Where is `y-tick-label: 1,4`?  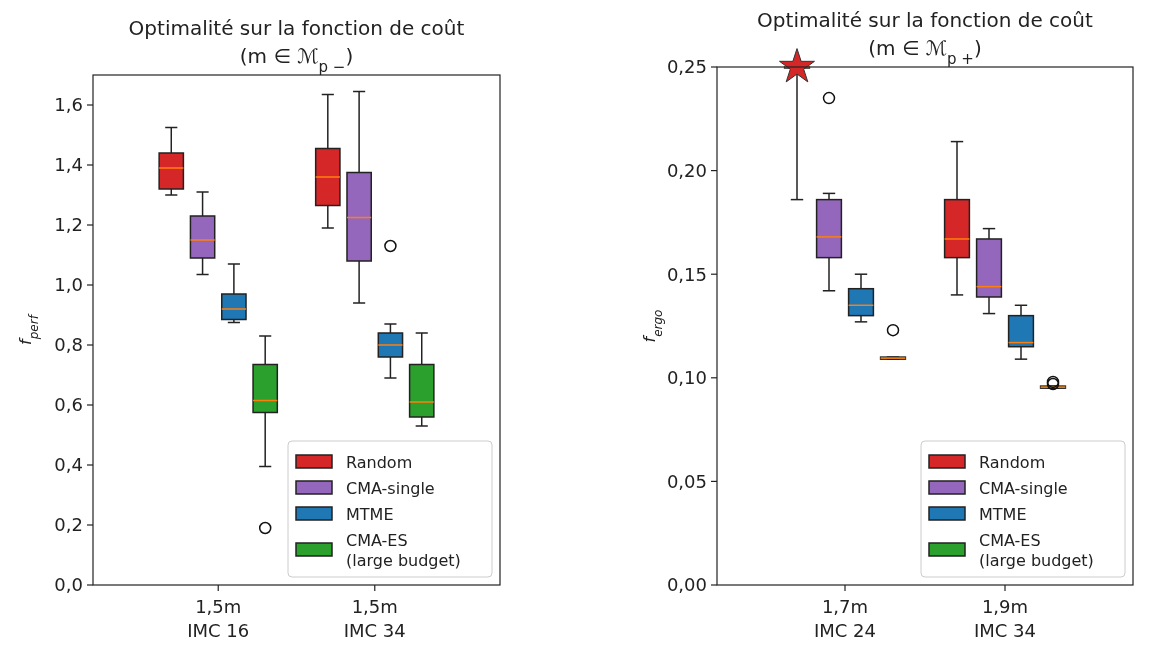
y-tick-label: 1,4 is located at coordinates (68, 165).